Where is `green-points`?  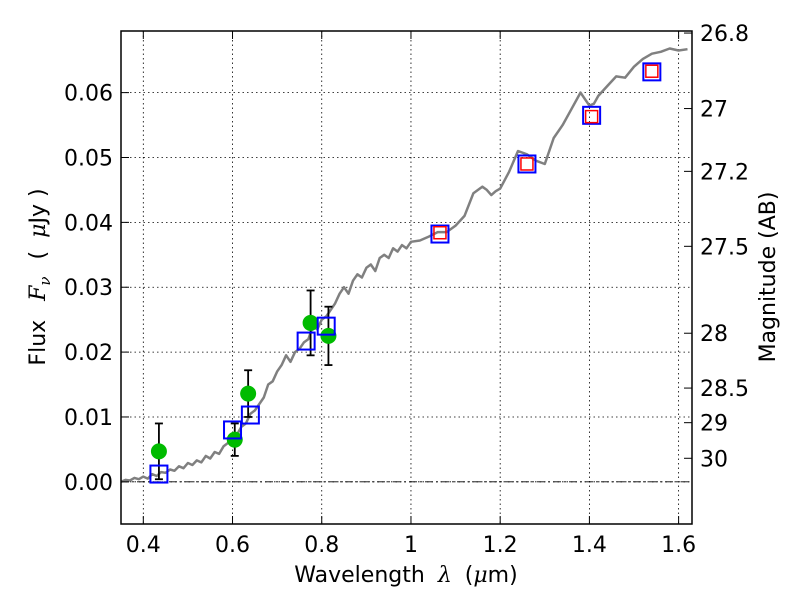 green-points is located at coordinates (243, 387).